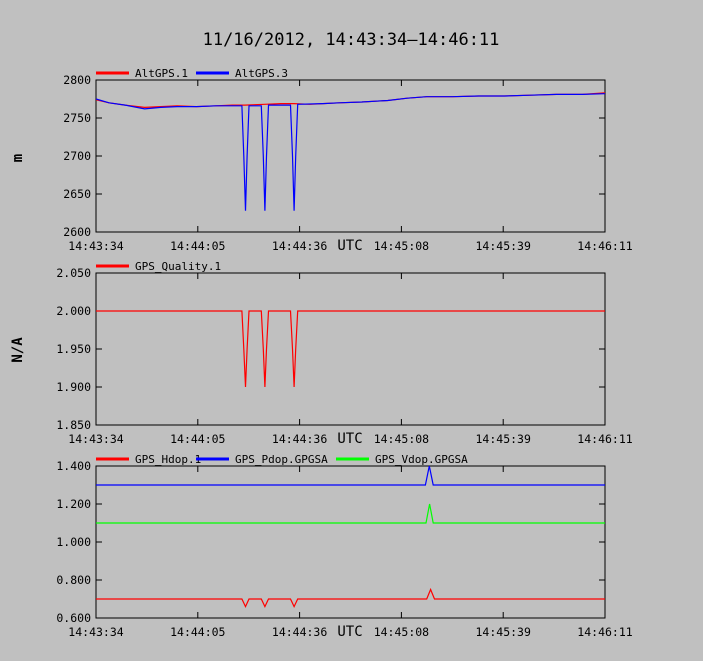  What do you see at coordinates (350, 513) in the screenshot?
I see `series-line-gps-vdop-gpgsa` at bounding box center [350, 513].